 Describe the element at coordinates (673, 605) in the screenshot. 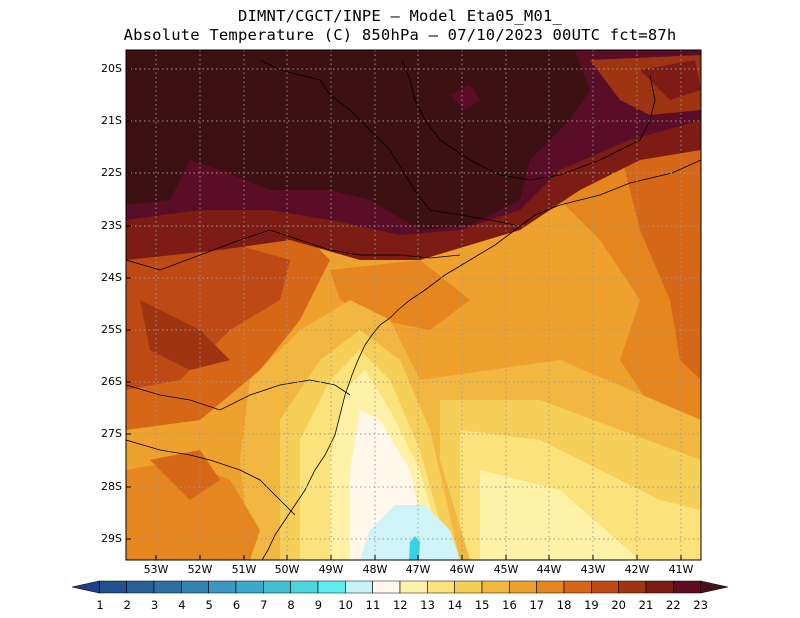

I see `colorbar-label: 22` at that location.